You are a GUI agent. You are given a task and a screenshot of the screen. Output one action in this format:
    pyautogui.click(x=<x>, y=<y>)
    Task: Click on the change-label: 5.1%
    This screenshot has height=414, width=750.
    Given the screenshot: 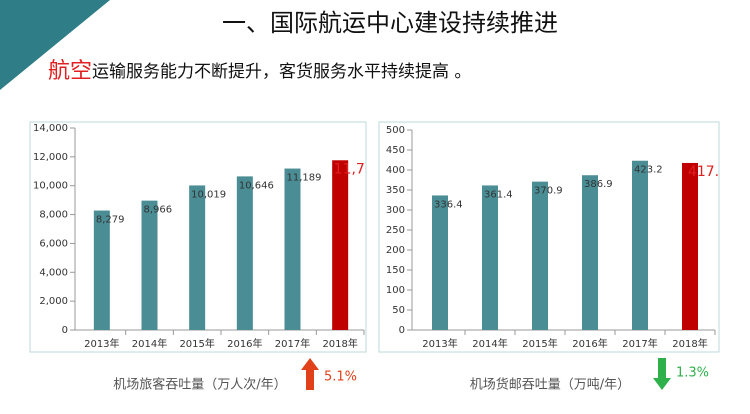 What is the action you would take?
    pyautogui.click(x=340, y=377)
    